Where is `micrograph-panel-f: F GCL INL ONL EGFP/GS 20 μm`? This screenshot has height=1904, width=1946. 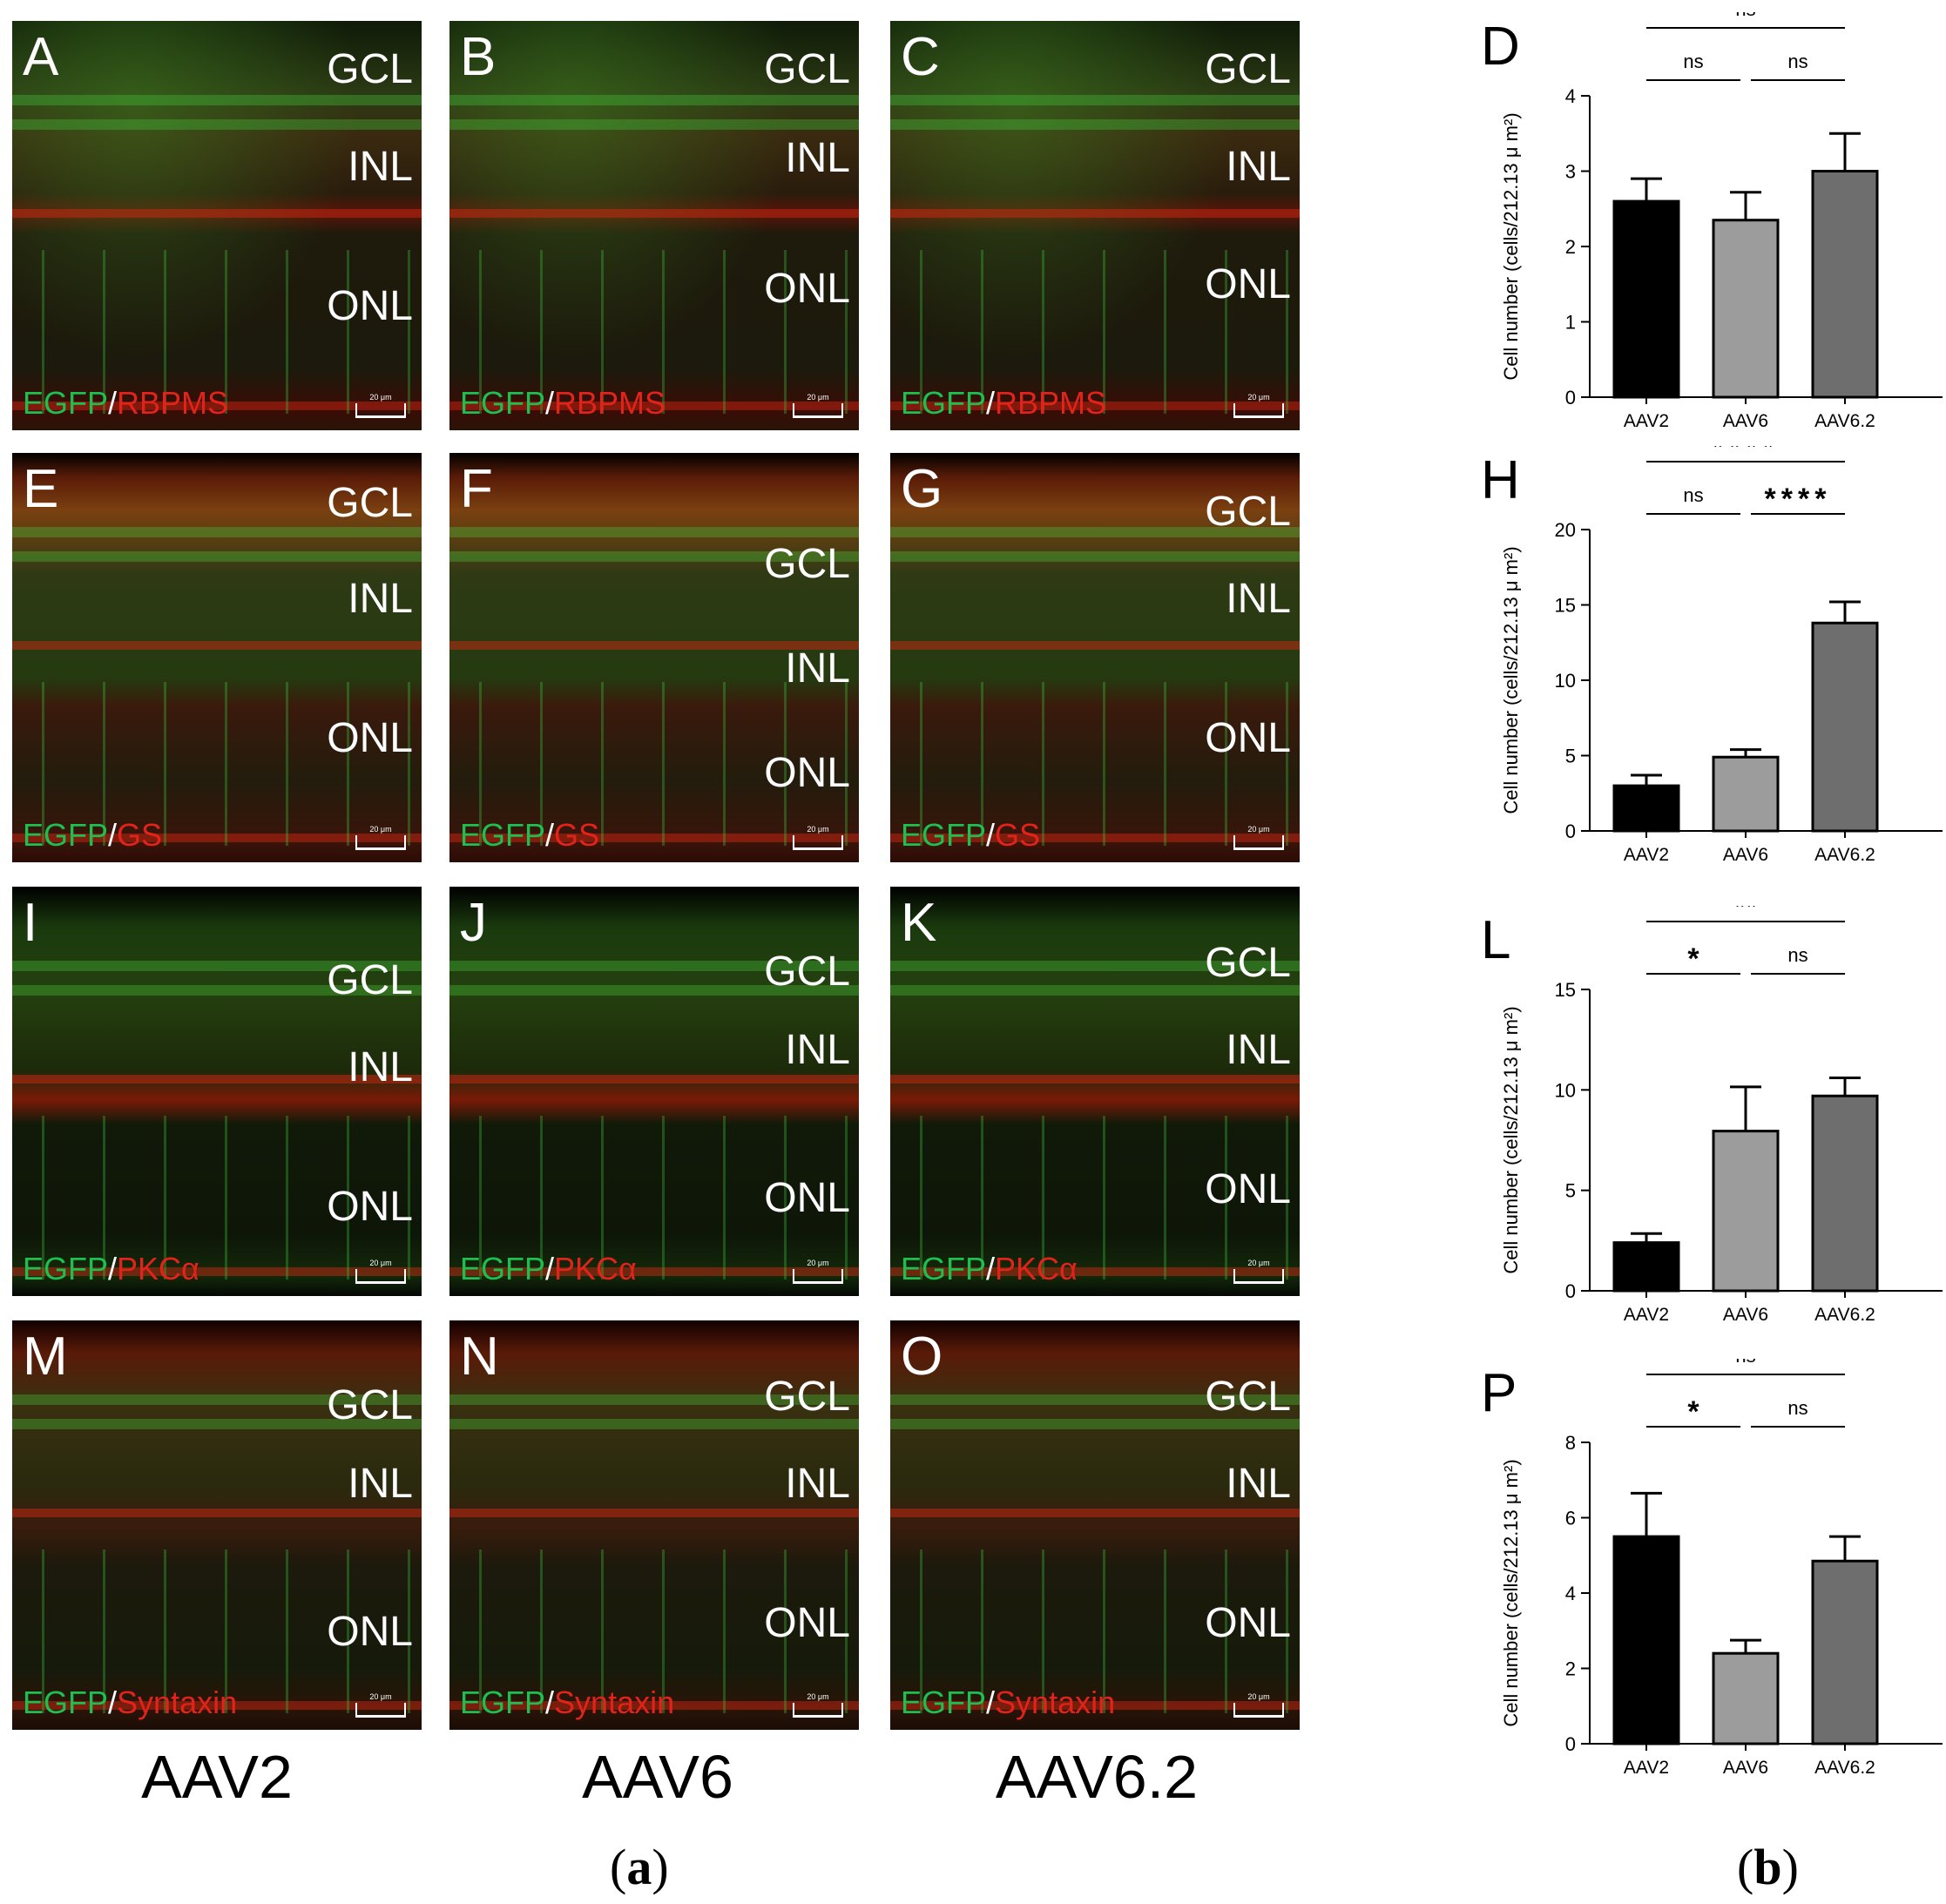
micrograph-panel-f: F GCL INL ONL EGFP/GS 20 μm is located at coordinates (654, 657).